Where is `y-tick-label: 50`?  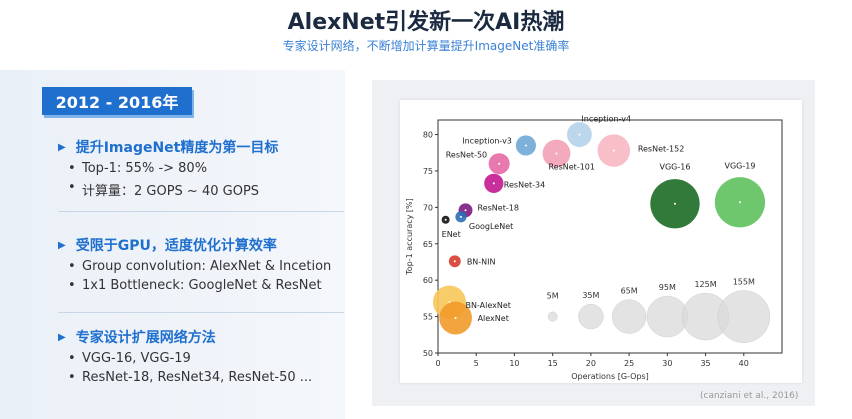 y-tick-label: 50 is located at coordinates (428, 353).